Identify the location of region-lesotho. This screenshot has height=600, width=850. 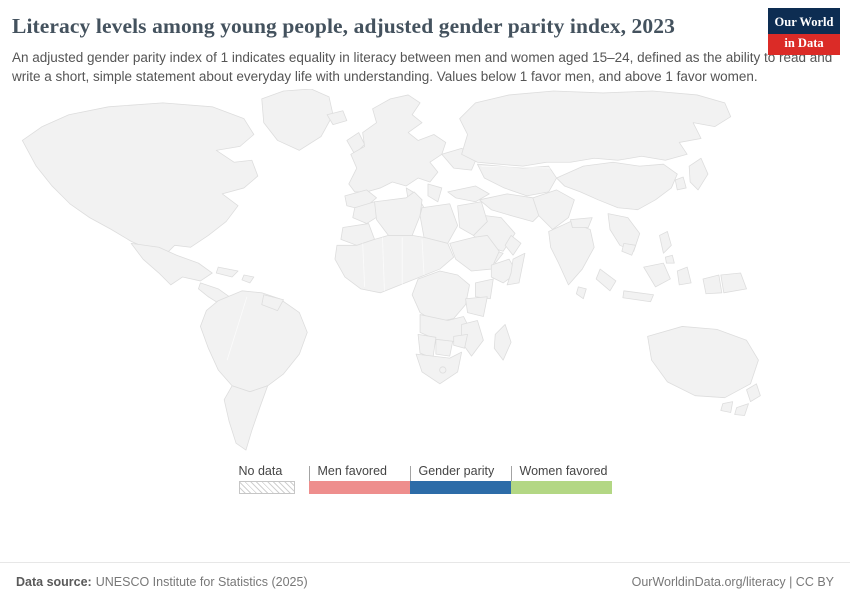
(443, 370).